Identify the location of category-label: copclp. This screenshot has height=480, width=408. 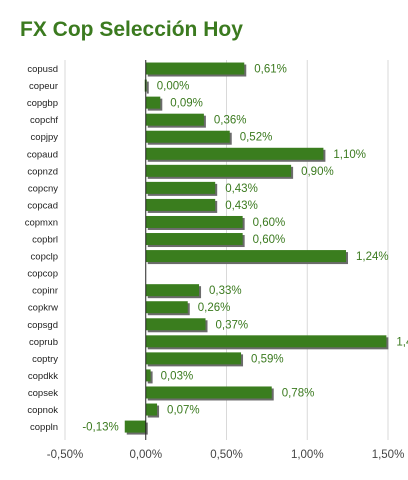
(44, 257).